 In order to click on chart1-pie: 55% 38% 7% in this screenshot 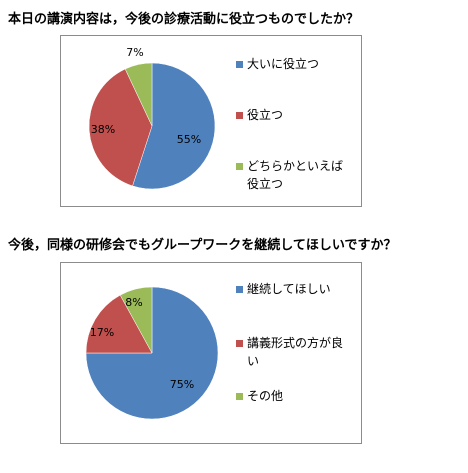, I will do `click(152, 118)`.